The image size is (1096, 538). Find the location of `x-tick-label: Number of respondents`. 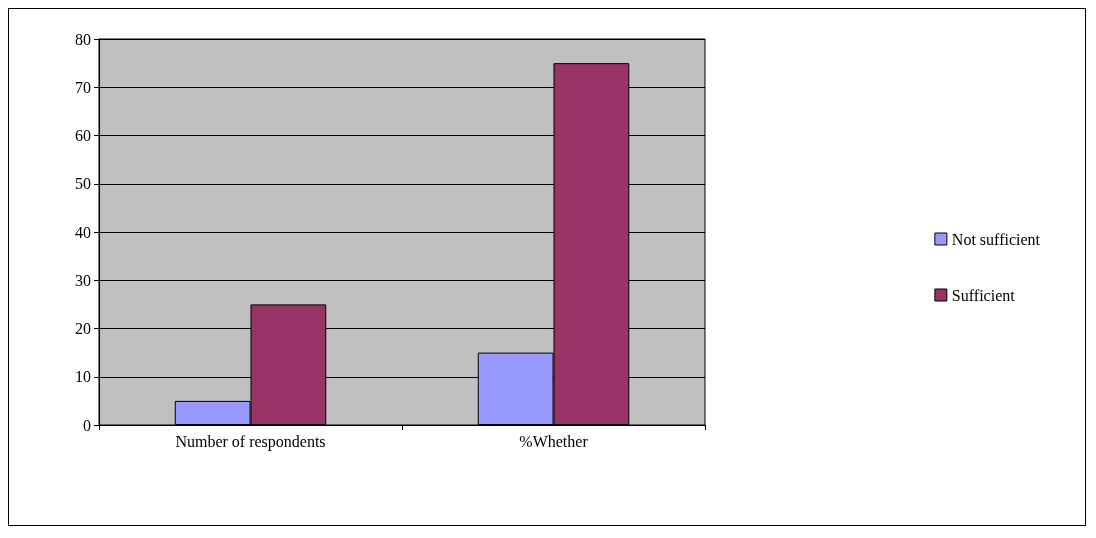

x-tick-label: Number of respondents is located at coordinates (250, 441).